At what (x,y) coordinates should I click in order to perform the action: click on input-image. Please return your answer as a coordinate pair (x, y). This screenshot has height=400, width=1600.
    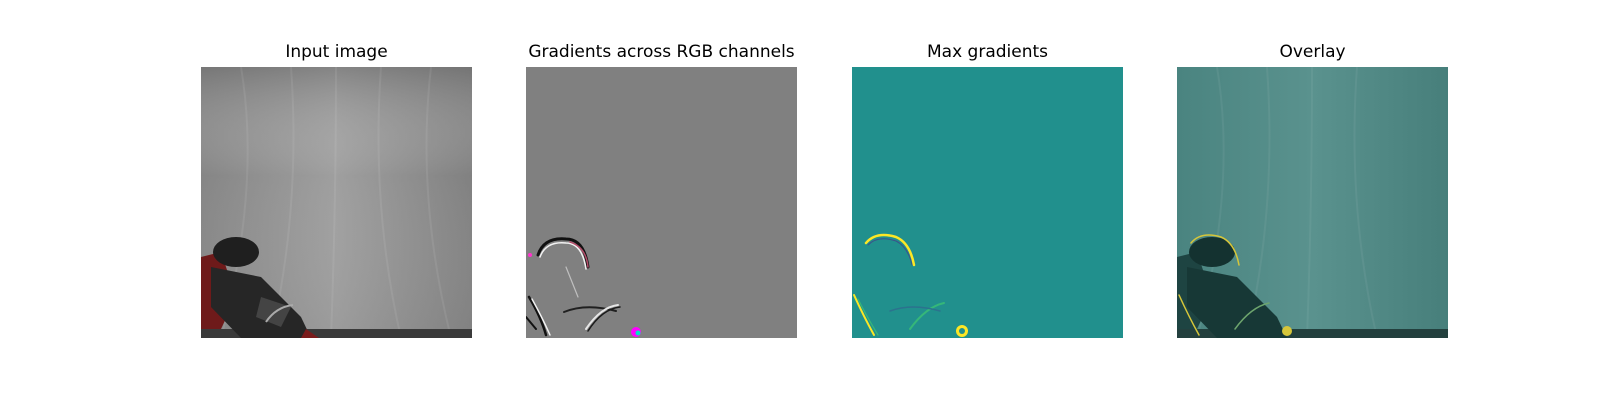
    Looking at the image, I should click on (336, 202).